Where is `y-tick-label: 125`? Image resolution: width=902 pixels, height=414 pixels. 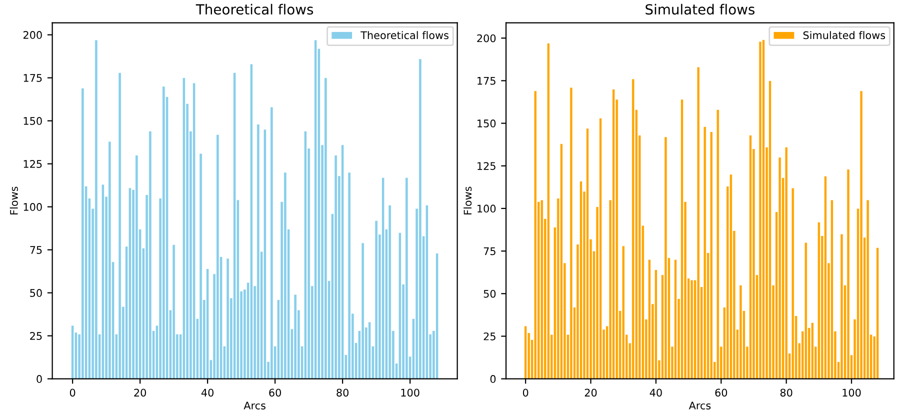 y-tick-label: 125 is located at coordinates (33, 164).